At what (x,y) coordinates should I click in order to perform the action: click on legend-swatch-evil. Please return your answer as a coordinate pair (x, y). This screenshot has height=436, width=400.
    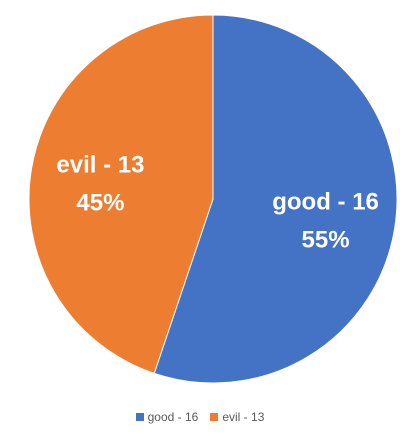
    Looking at the image, I should click on (214, 417).